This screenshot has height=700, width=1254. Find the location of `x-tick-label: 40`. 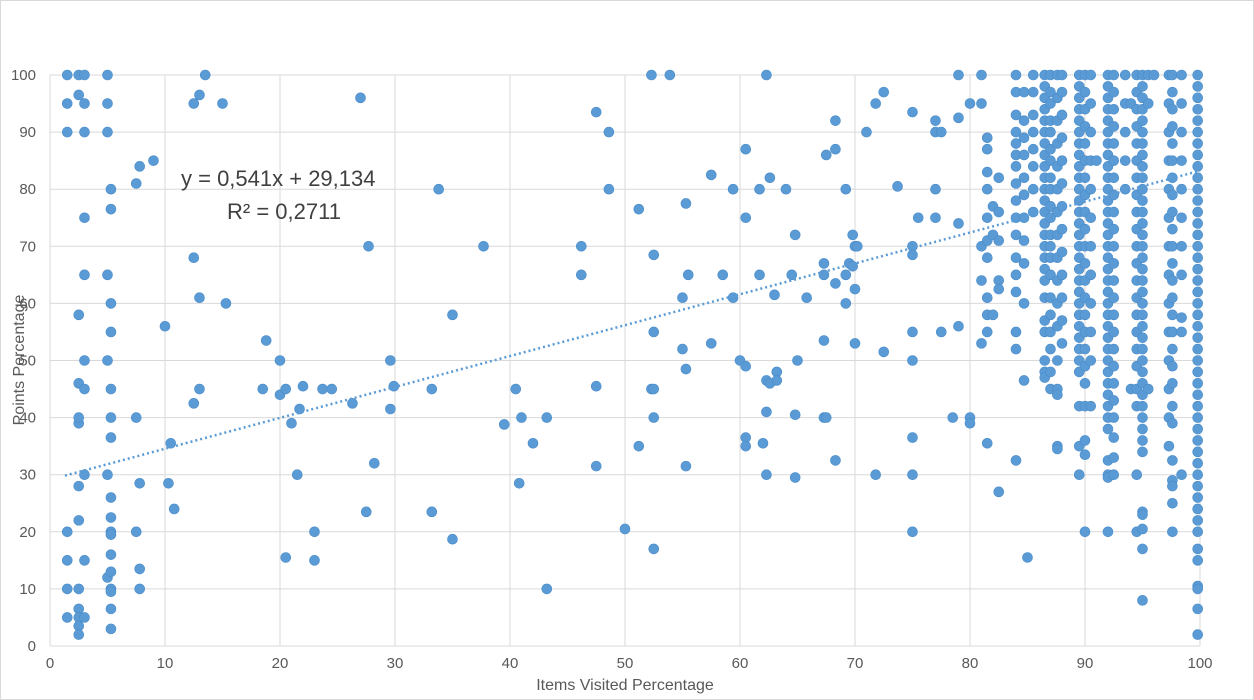

x-tick-label: 40 is located at coordinates (510, 663).